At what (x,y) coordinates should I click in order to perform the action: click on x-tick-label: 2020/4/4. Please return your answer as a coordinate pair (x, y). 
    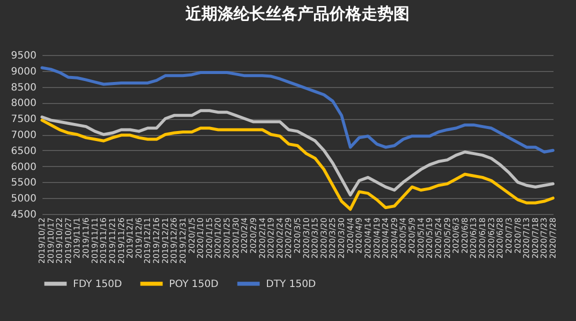
    Looking at the image, I should click on (350, 236).